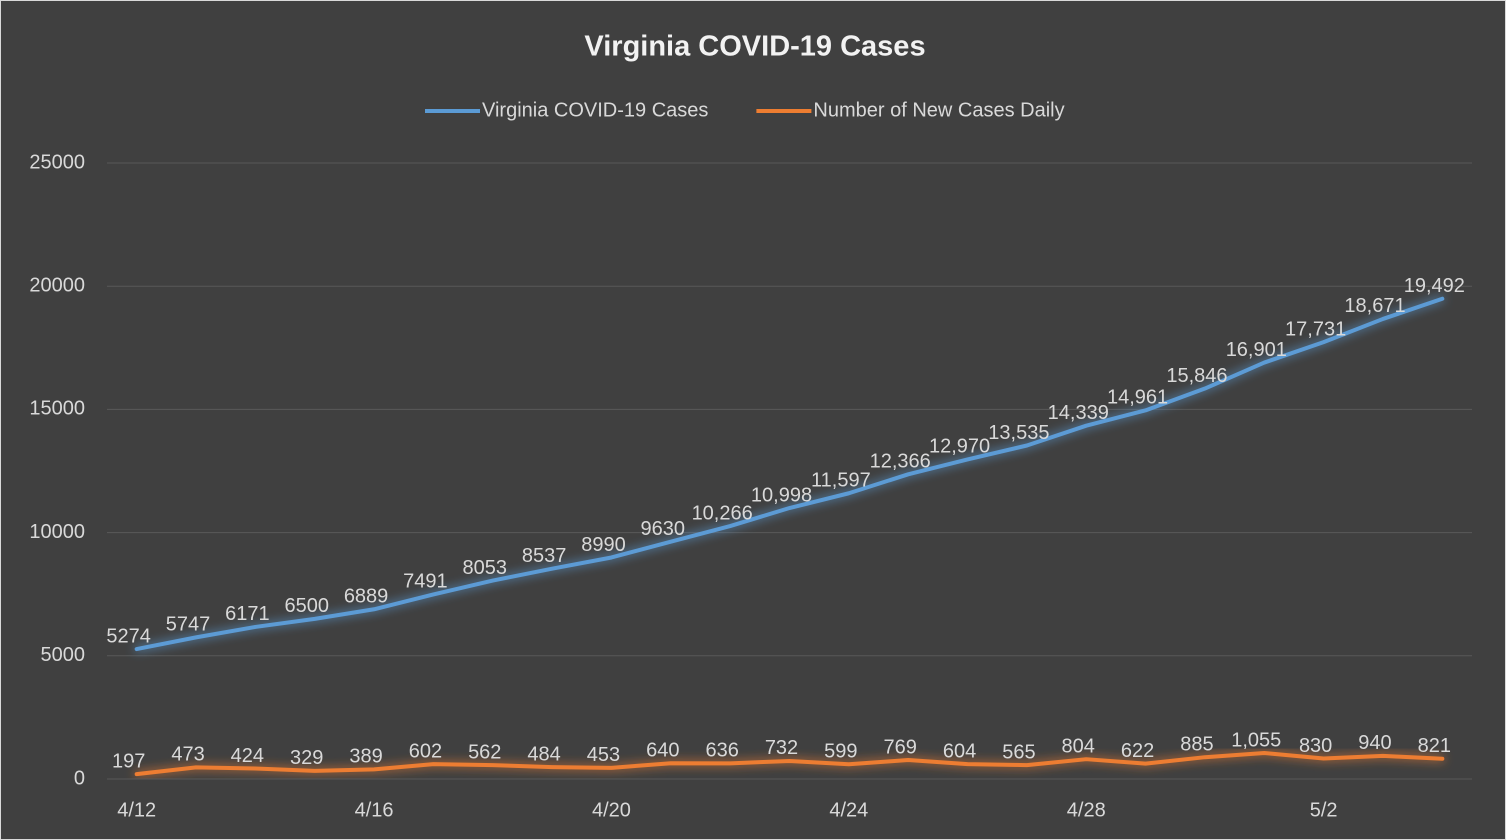  I want to click on x-tick-label: 5/2, so click(1324, 810).